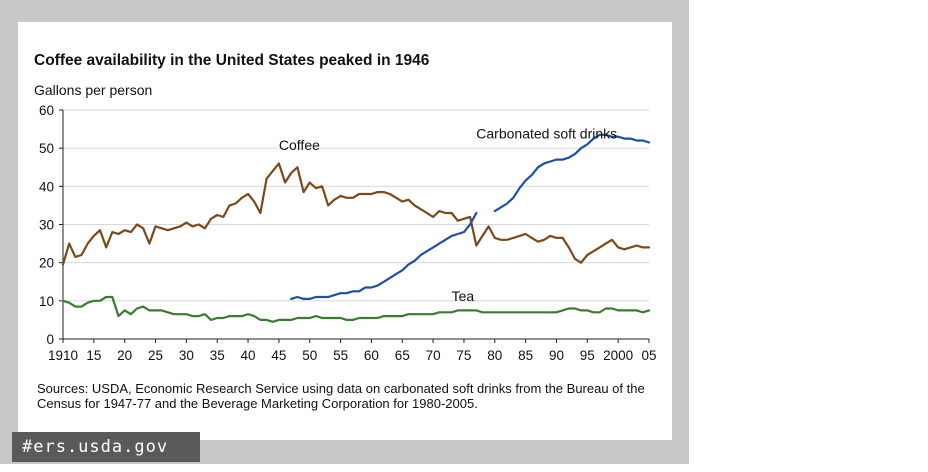  I want to click on x-tick-label-35: 35, so click(217, 355).